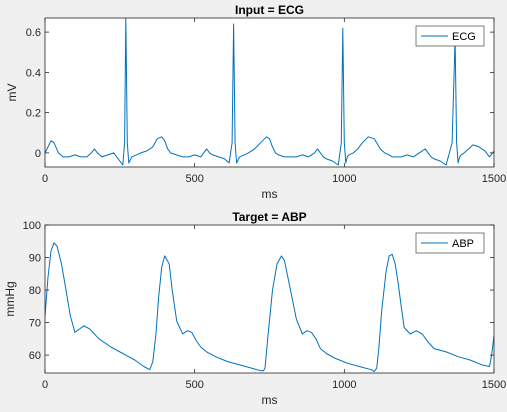 This screenshot has width=507, height=412. What do you see at coordinates (464, 37) in the screenshot?
I see `ecg-legend-entry: ECG` at bounding box center [464, 37].